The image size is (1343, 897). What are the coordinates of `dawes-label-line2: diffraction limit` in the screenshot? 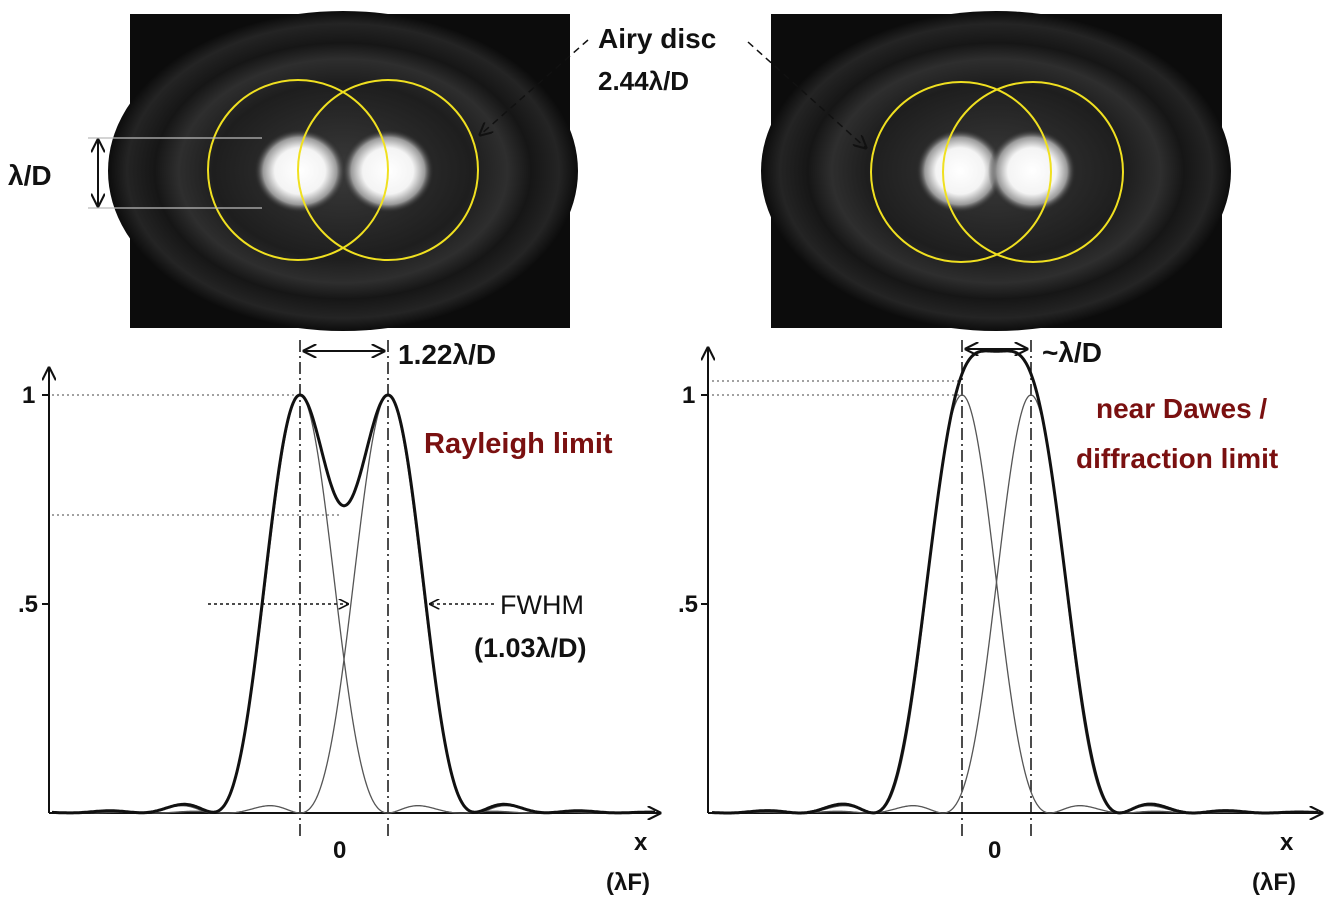 It's located at (1177, 458).